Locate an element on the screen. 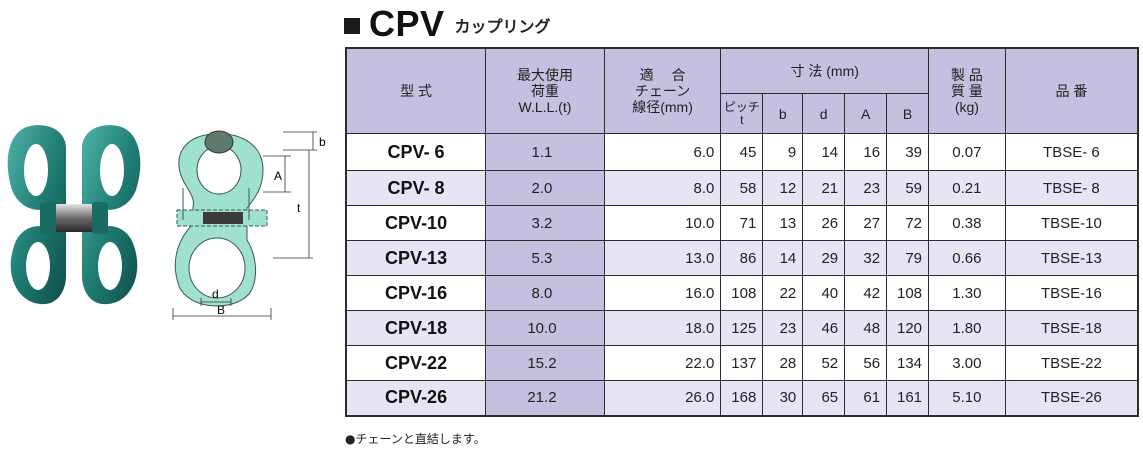 The width and height of the screenshot is (1143, 451). header-b: b is located at coordinates (783, 113).